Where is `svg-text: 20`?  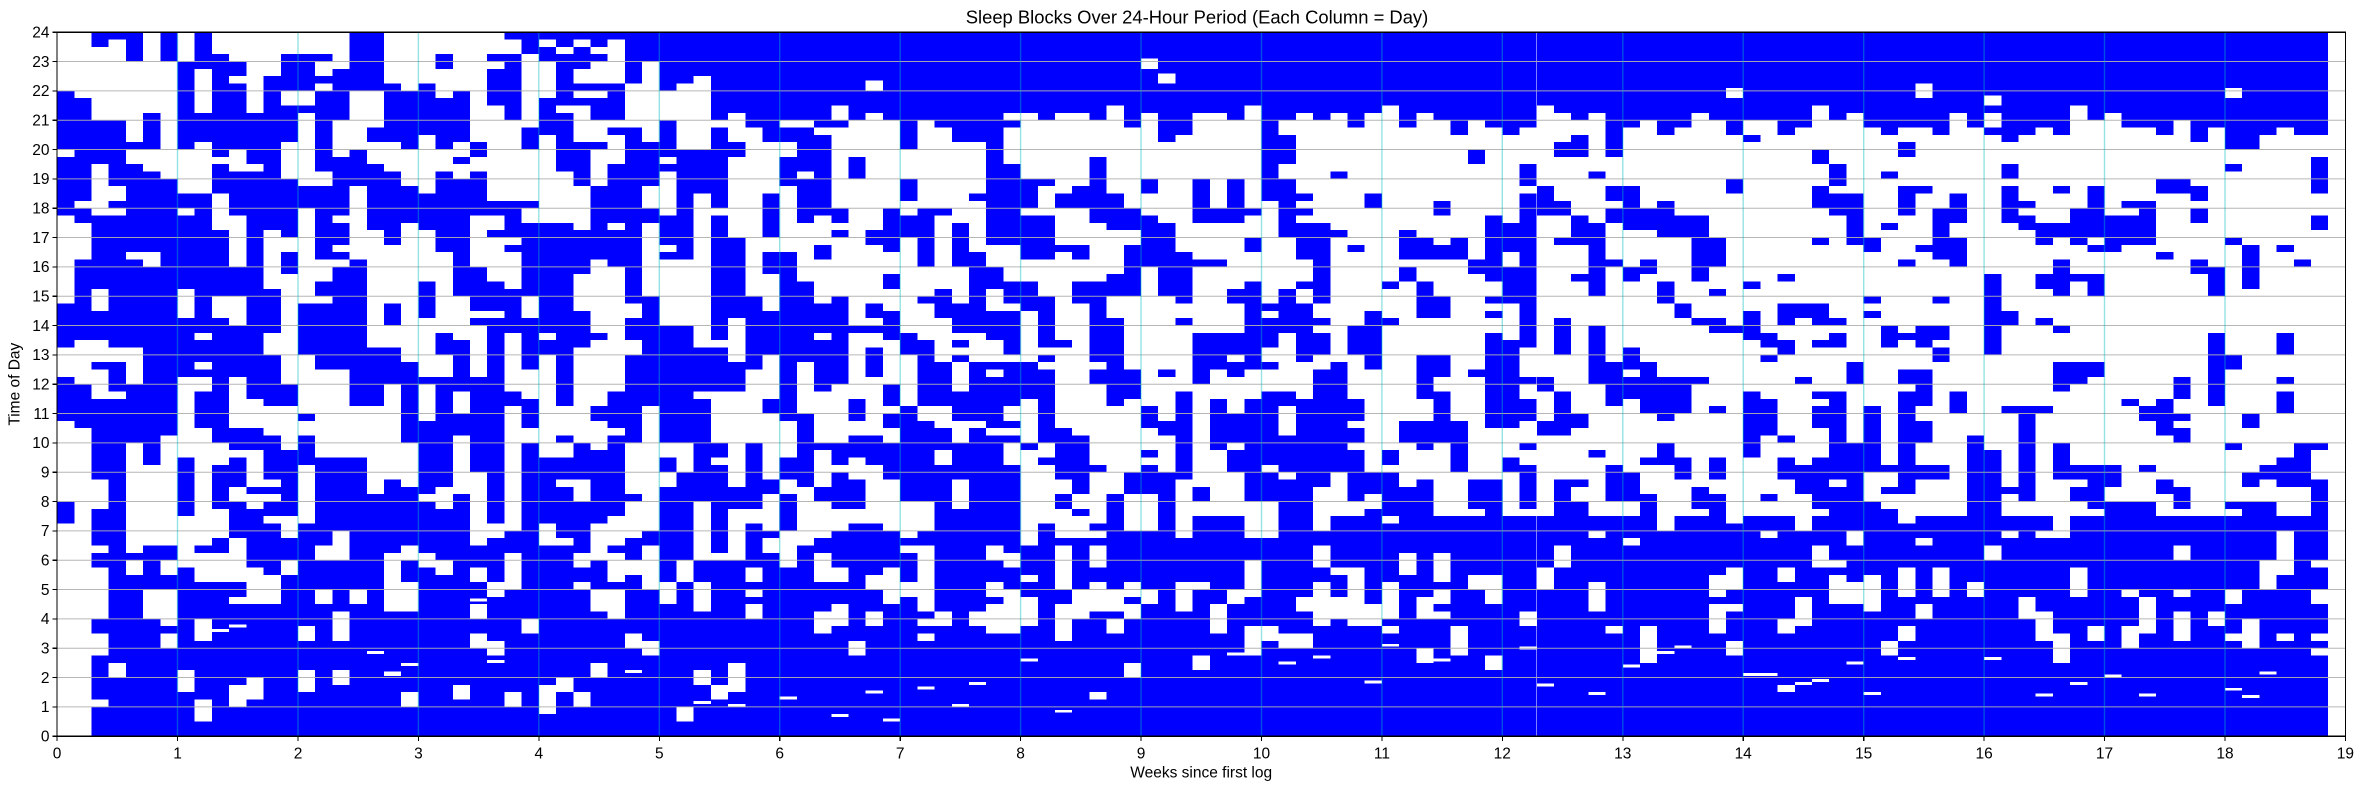
svg-text: 20 is located at coordinates (41, 150).